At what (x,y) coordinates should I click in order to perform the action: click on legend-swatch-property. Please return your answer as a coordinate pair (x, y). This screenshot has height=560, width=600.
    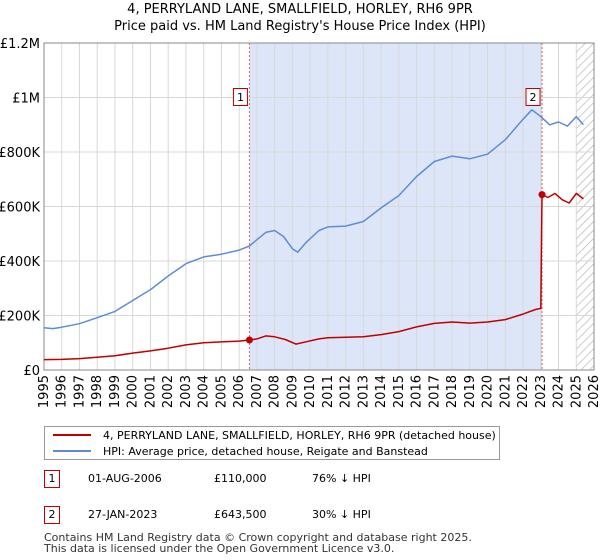
    Looking at the image, I should click on (72, 435).